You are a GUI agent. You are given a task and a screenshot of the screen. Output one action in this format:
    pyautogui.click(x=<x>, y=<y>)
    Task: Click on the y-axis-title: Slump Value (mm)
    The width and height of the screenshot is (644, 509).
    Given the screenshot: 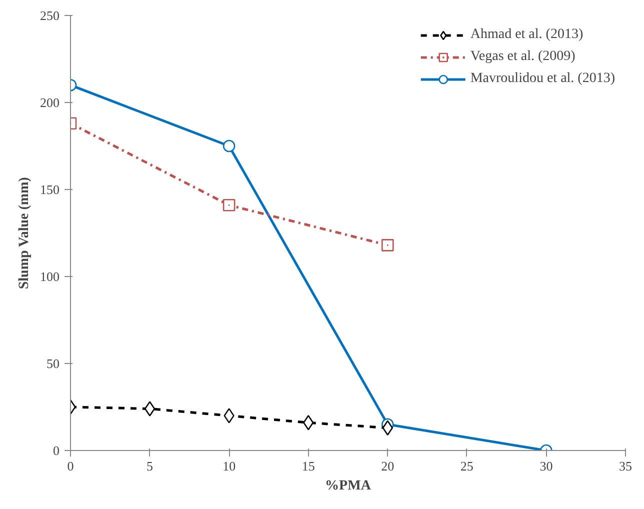 What is the action you would take?
    pyautogui.click(x=24, y=233)
    